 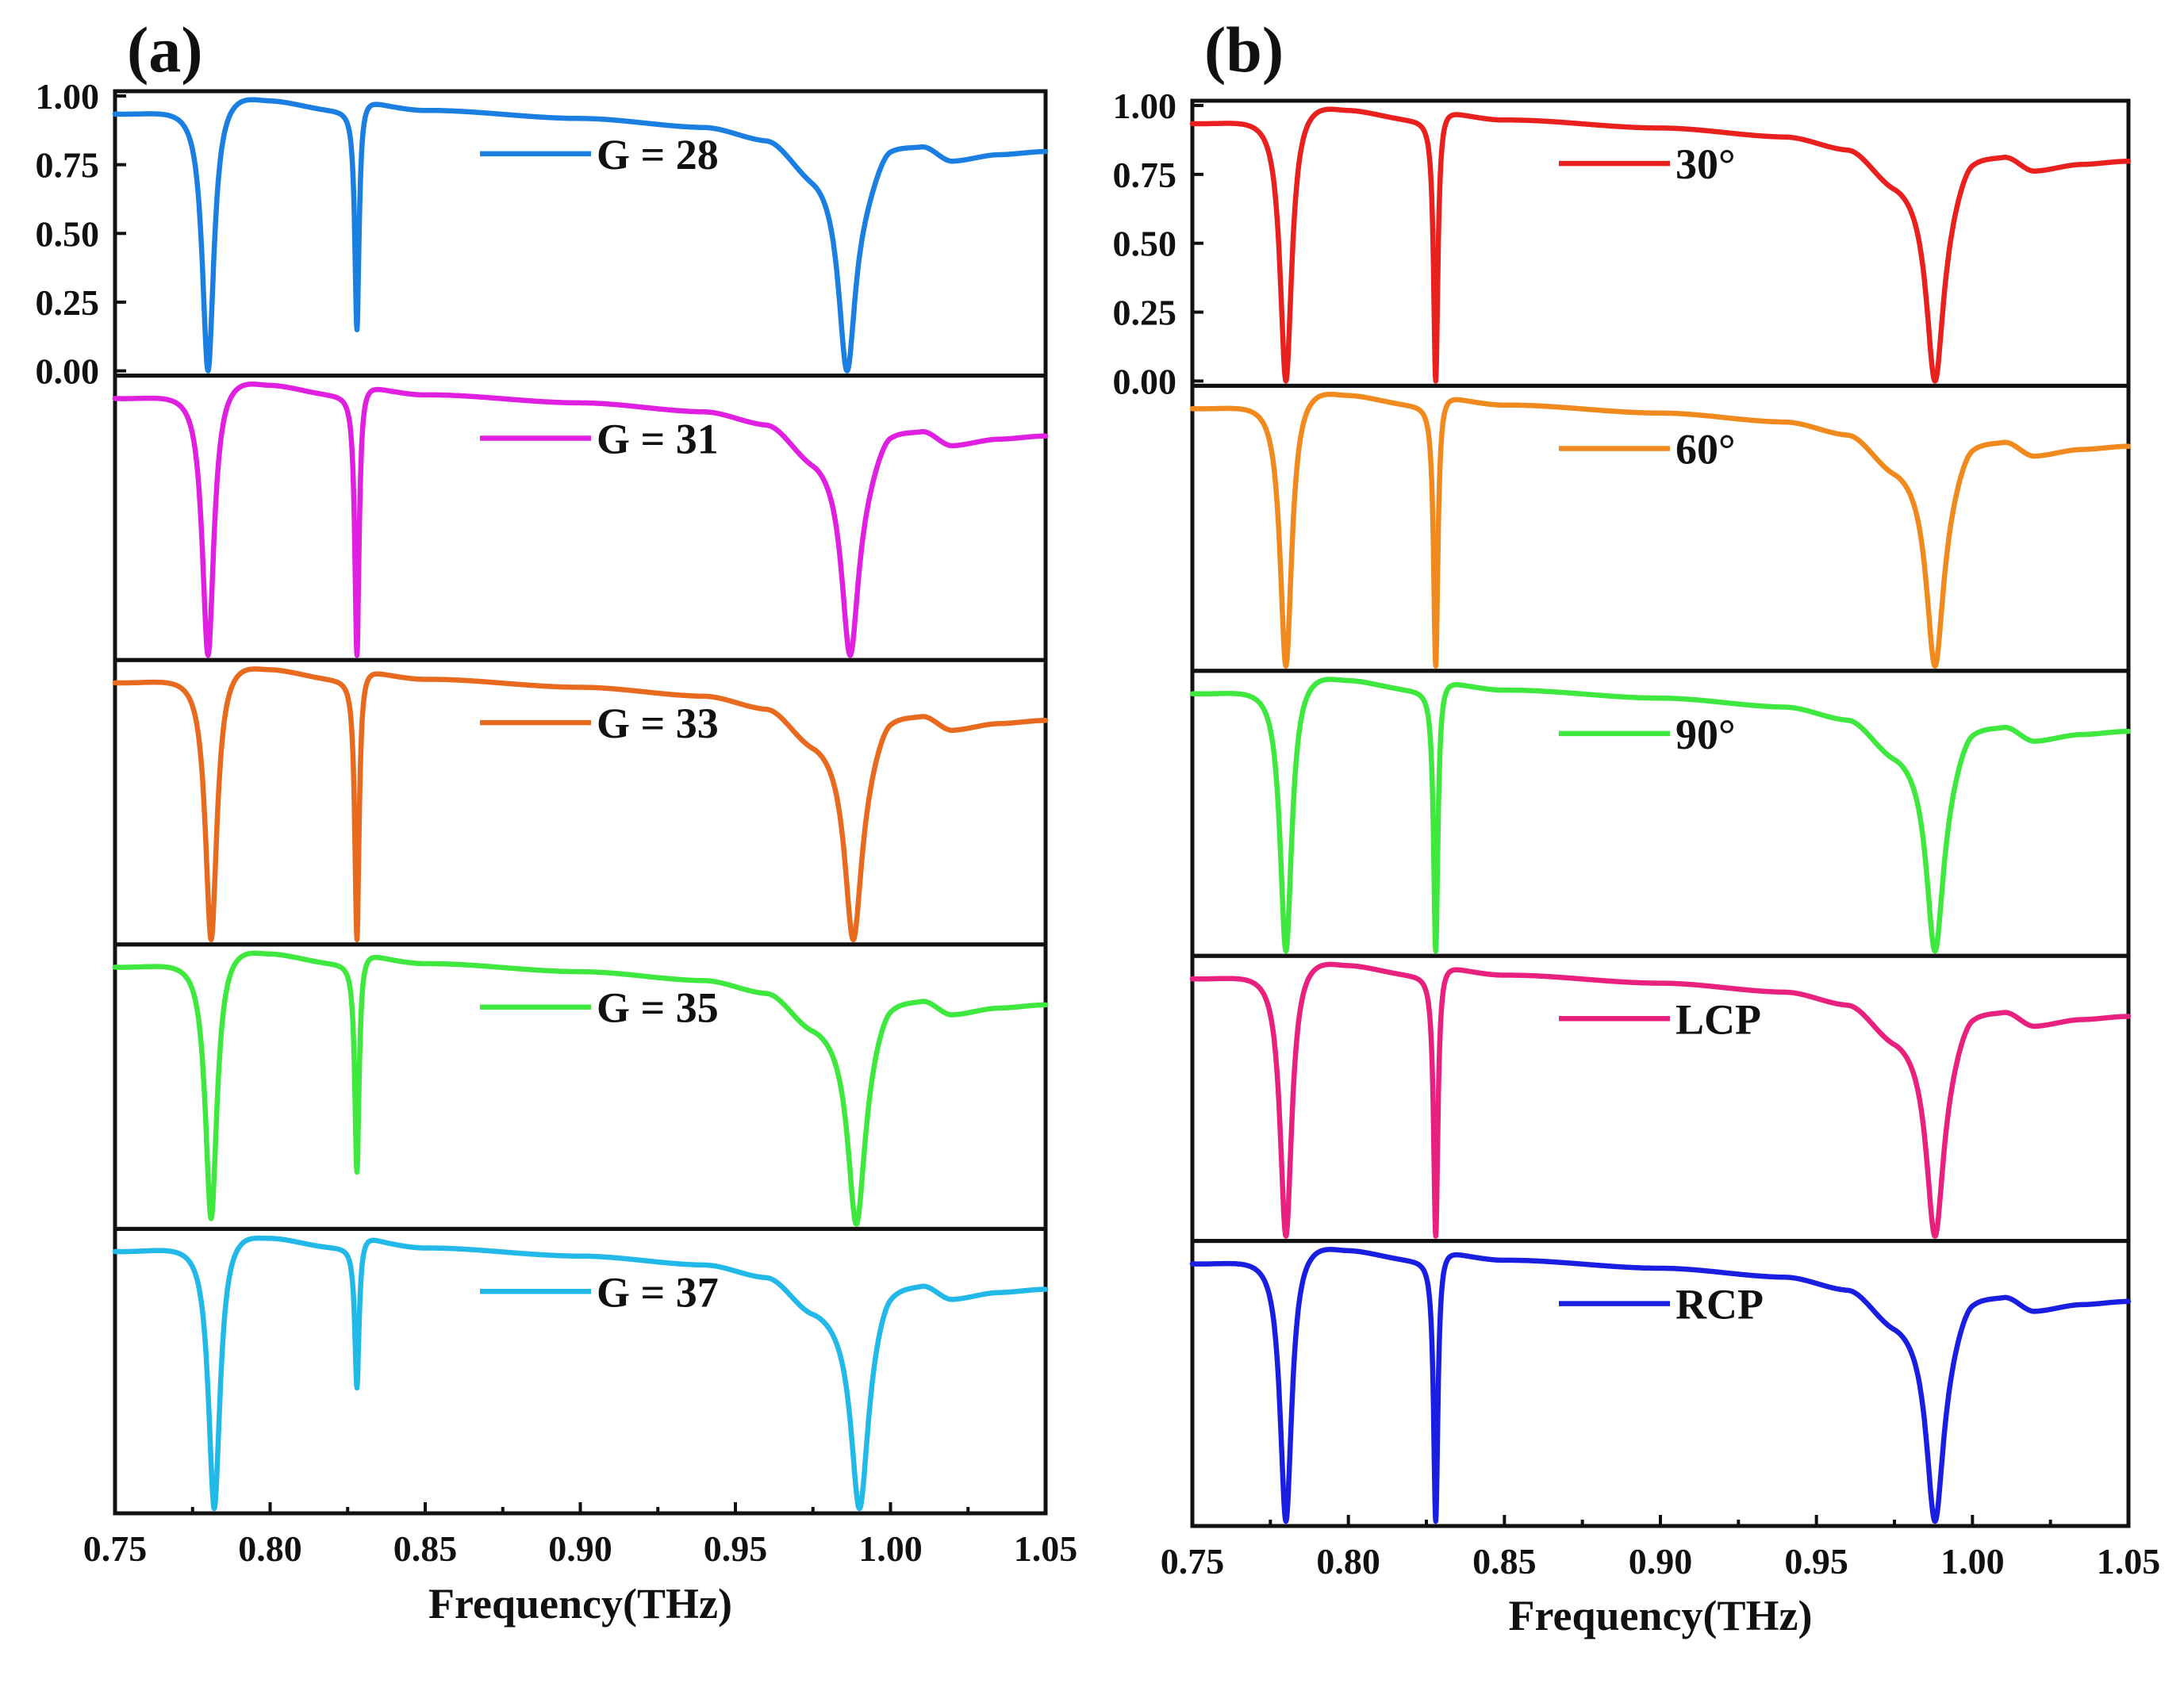 I want to click on legend-label: LCP, so click(x=1718, y=1019).